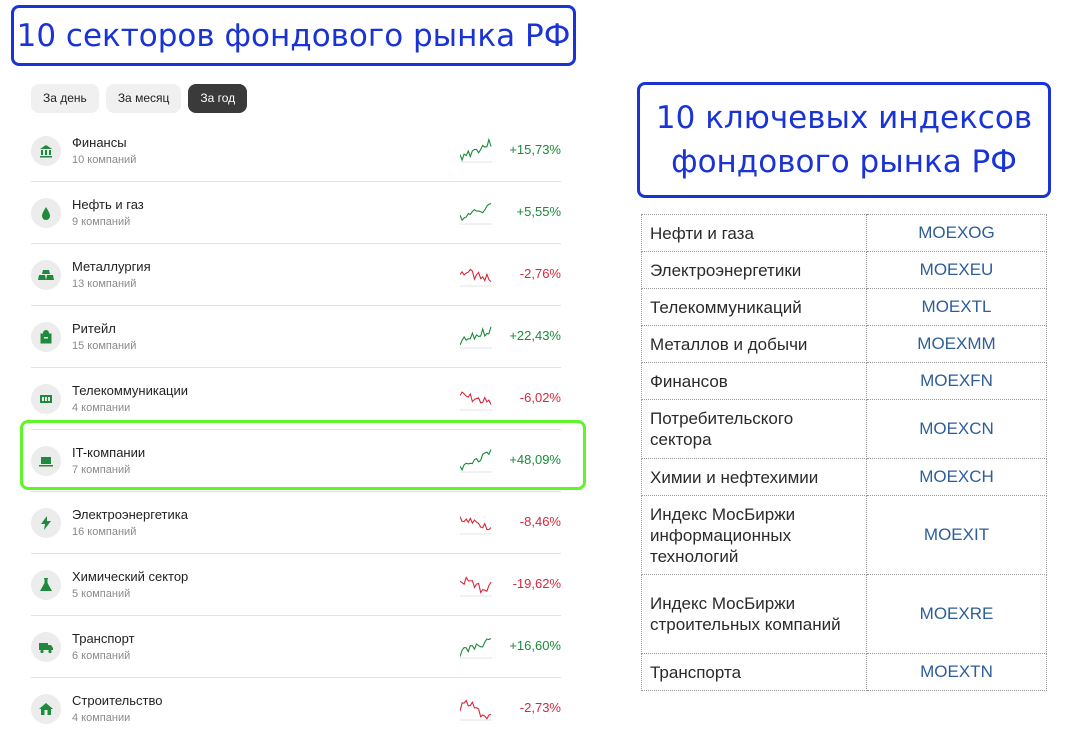 The height and width of the screenshot is (739, 1069). I want to click on index-ticker: MOEXEU, so click(956, 270).